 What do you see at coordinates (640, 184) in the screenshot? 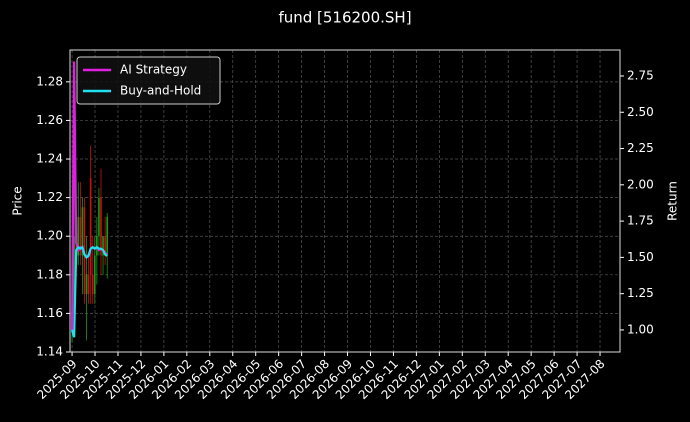
I see `y2-tick-label: 2.00` at bounding box center [640, 184].